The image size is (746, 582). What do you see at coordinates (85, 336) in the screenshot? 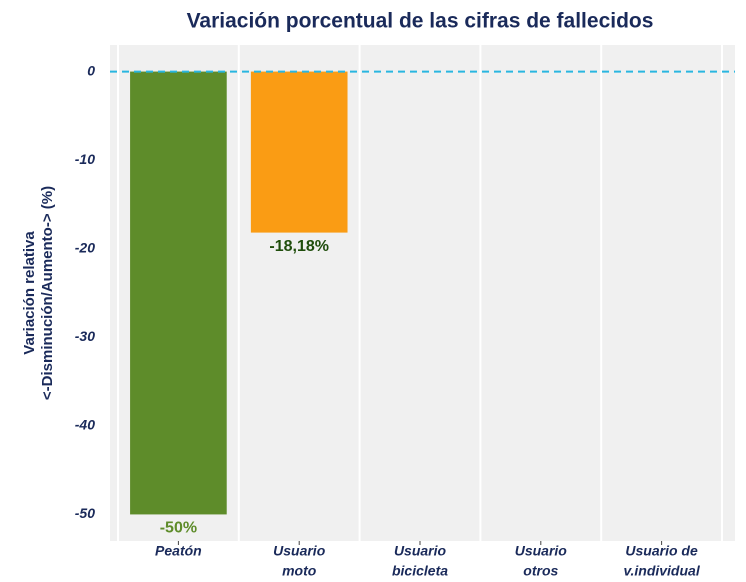
I see `y-tick-label: -30` at bounding box center [85, 336].